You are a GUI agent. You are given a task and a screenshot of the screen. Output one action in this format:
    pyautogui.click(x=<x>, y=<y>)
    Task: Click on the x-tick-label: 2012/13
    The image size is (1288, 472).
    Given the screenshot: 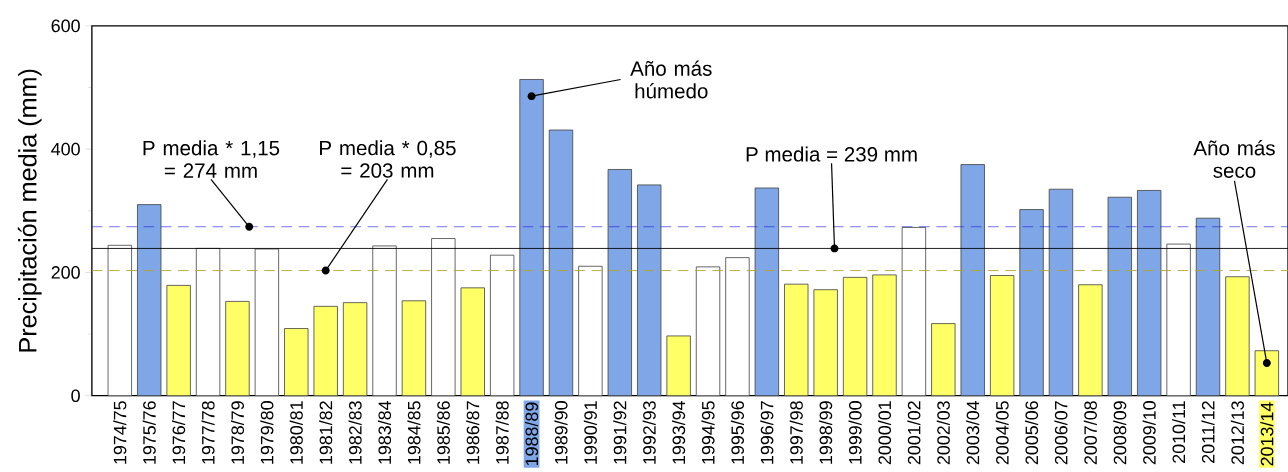 What is the action you would take?
    pyautogui.click(x=1237, y=433)
    